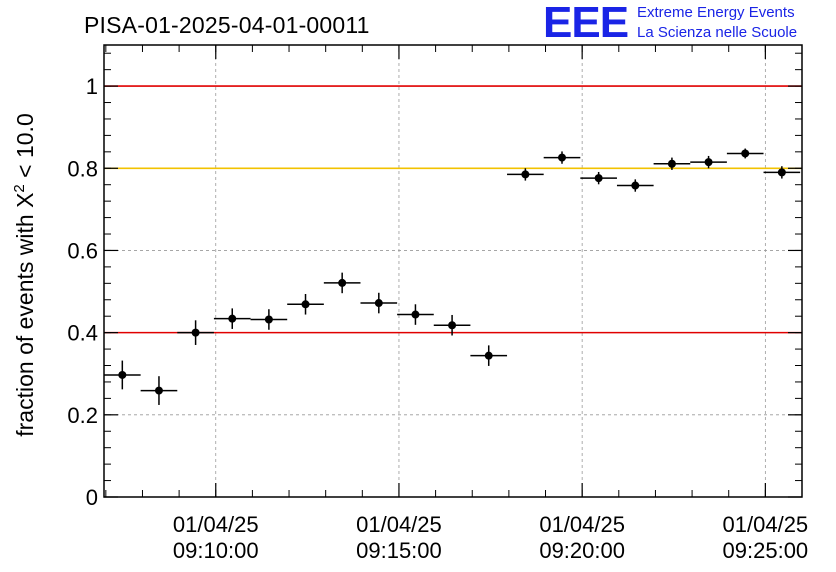 The height and width of the screenshot is (572, 836). I want to click on x-tick-label-time: 09:10:00, so click(216, 550).